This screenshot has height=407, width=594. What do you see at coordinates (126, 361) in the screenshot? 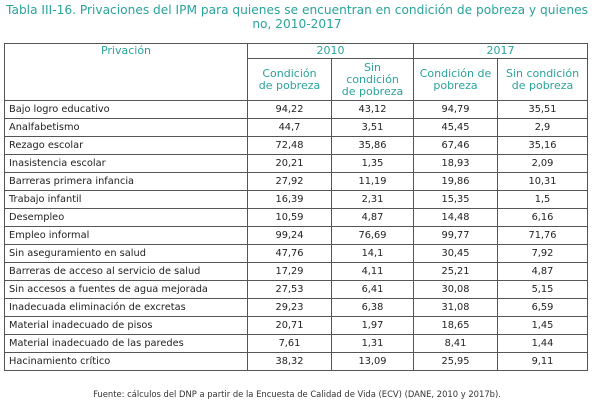
I see `row-label: Hacinamiento crítico` at bounding box center [126, 361].